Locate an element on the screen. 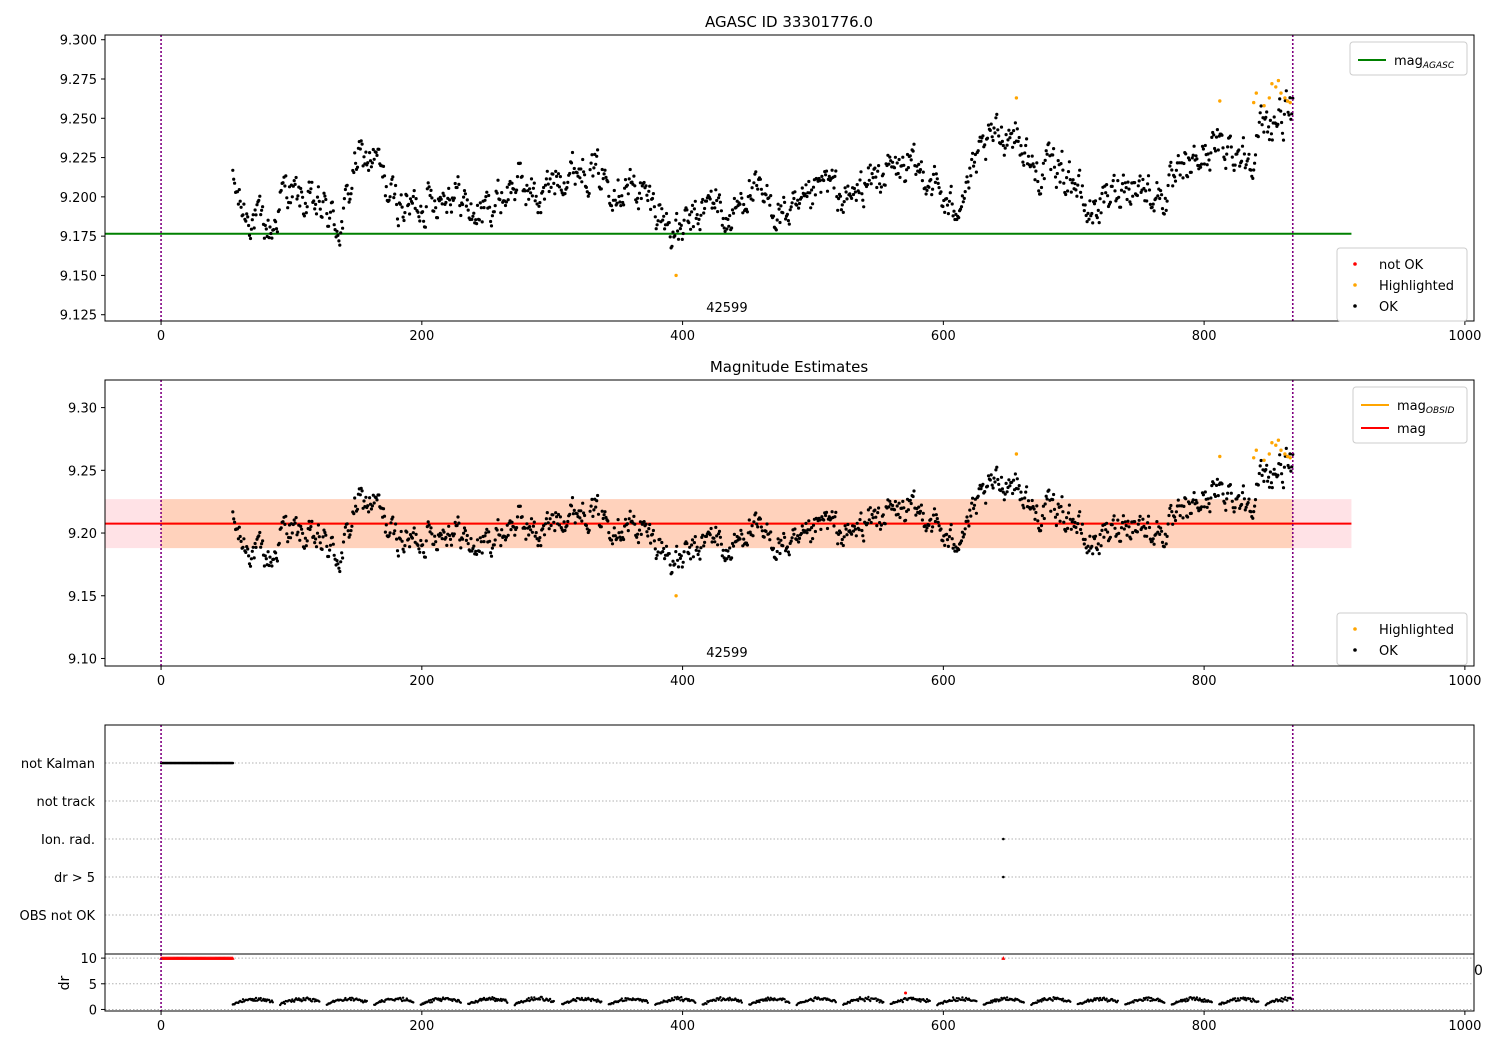 The height and width of the screenshot is (1050, 1500). obsid-label-panel-2: 42599 is located at coordinates (726, 653).